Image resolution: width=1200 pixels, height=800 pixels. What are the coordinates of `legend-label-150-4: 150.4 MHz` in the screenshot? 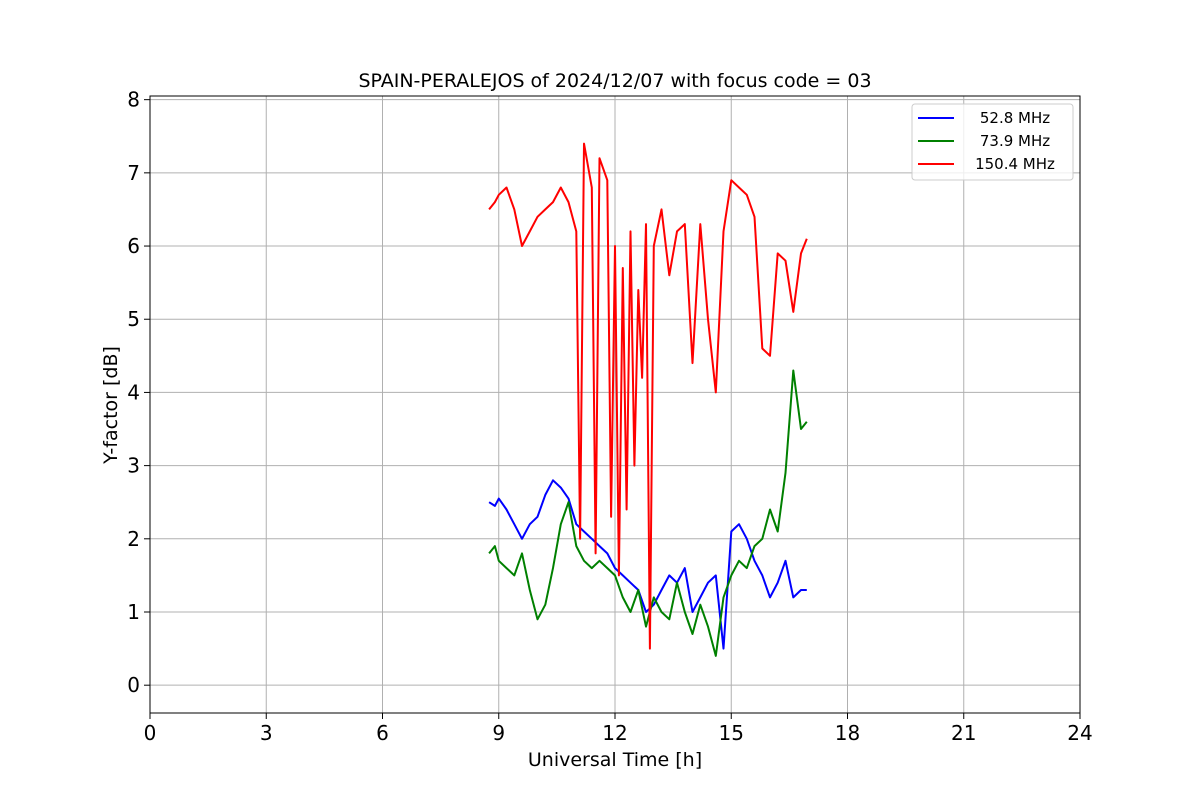 It's located at (1015, 164).